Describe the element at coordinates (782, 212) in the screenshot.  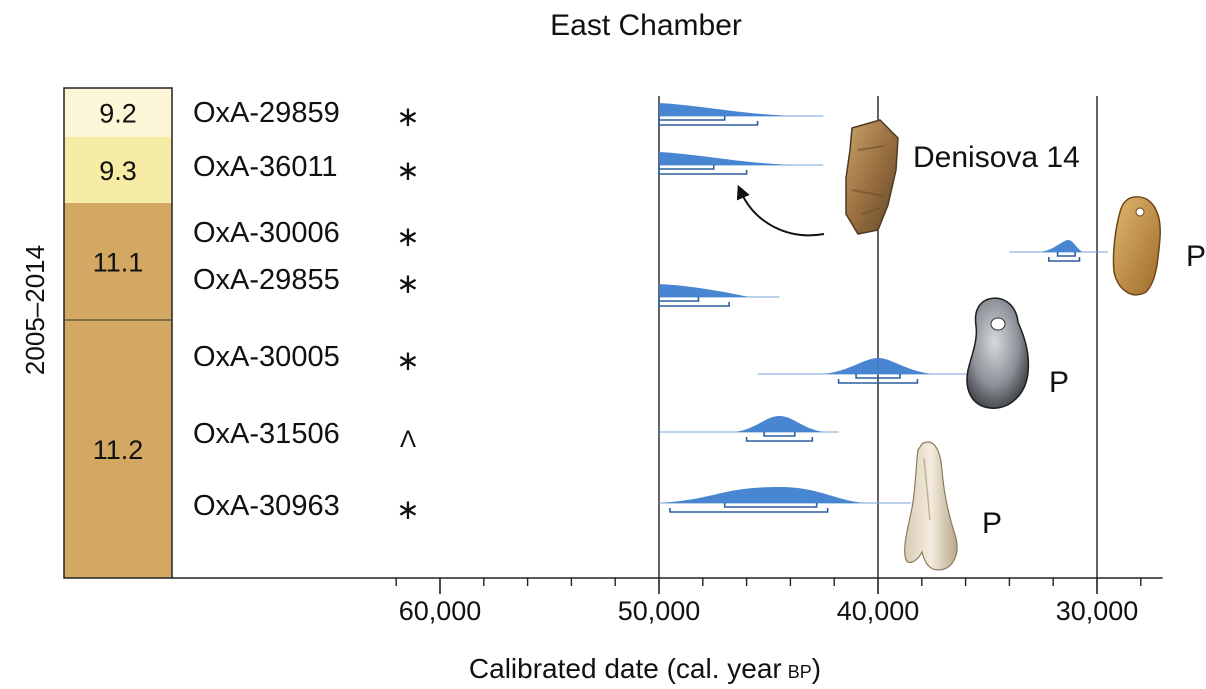
I see `annotation-arrow` at that location.